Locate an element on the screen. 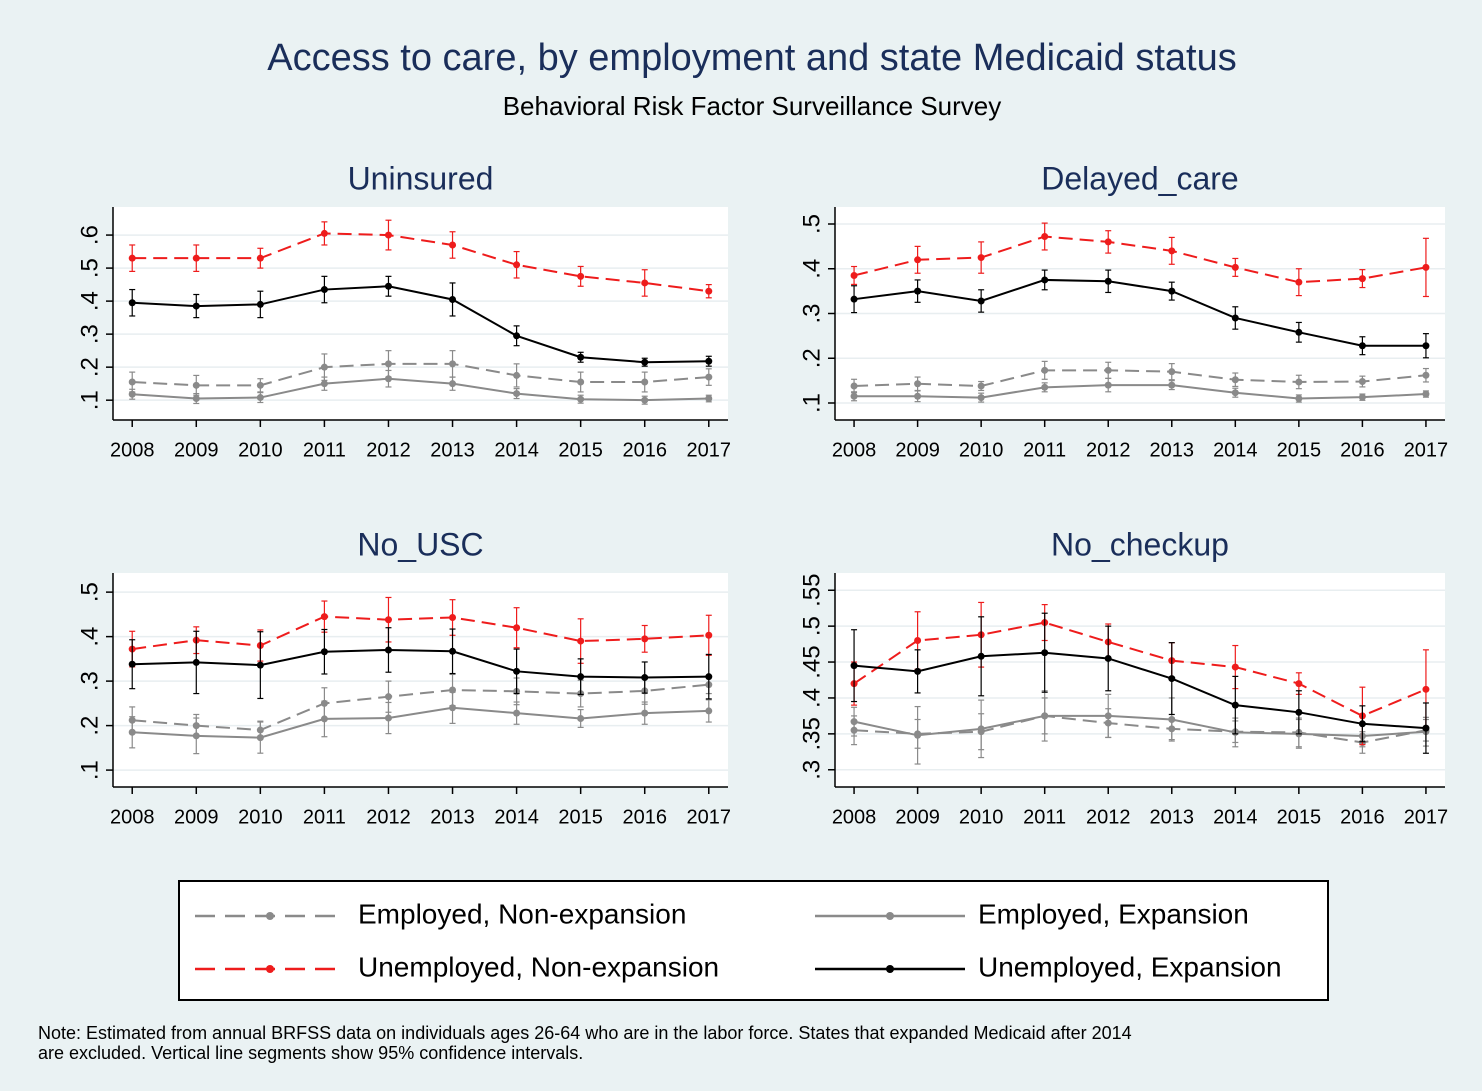  x-tick-label: 2013 is located at coordinates (1172, 817).